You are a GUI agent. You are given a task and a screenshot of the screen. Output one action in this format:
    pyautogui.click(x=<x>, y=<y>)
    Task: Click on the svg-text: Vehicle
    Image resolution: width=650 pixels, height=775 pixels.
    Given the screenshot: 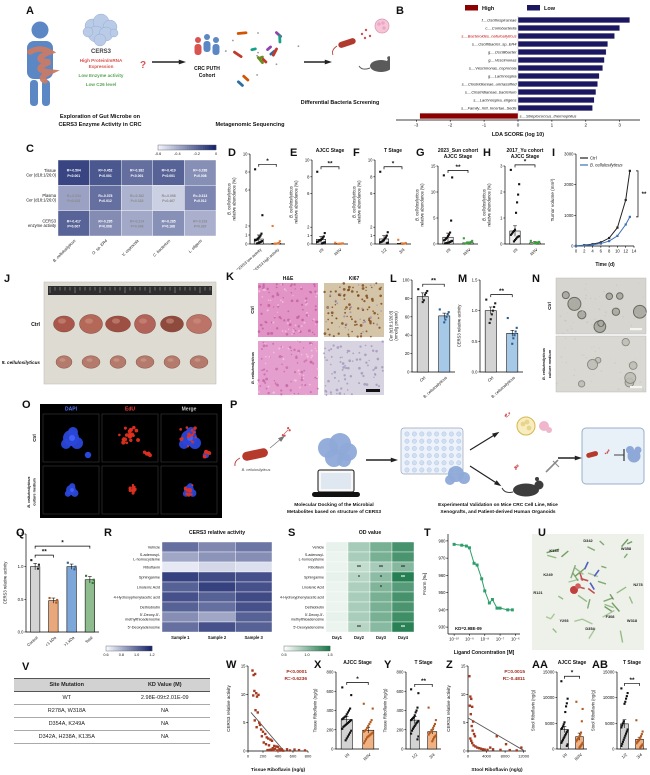 What is the action you would take?
    pyautogui.click(x=154, y=547)
    